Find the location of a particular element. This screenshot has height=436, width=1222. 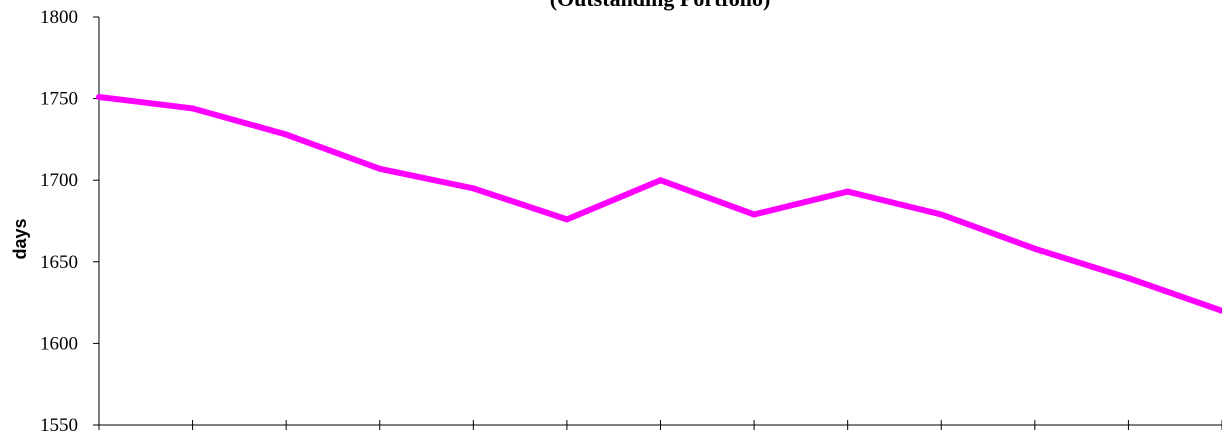

chart-title: (Outstanding Portfolio) is located at coordinates (660, 5).